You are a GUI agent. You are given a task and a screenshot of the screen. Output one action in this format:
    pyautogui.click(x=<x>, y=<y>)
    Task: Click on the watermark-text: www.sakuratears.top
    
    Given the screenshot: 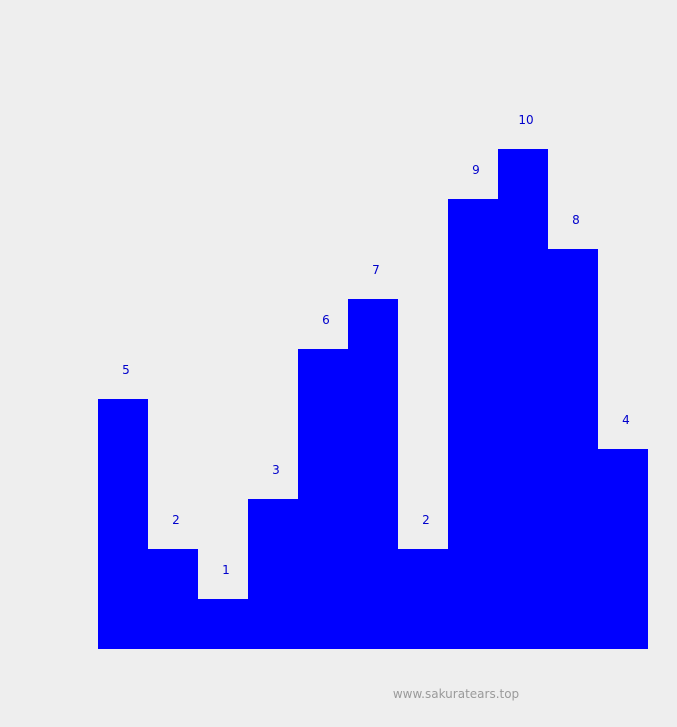 What is the action you would take?
    pyautogui.click(x=456, y=694)
    